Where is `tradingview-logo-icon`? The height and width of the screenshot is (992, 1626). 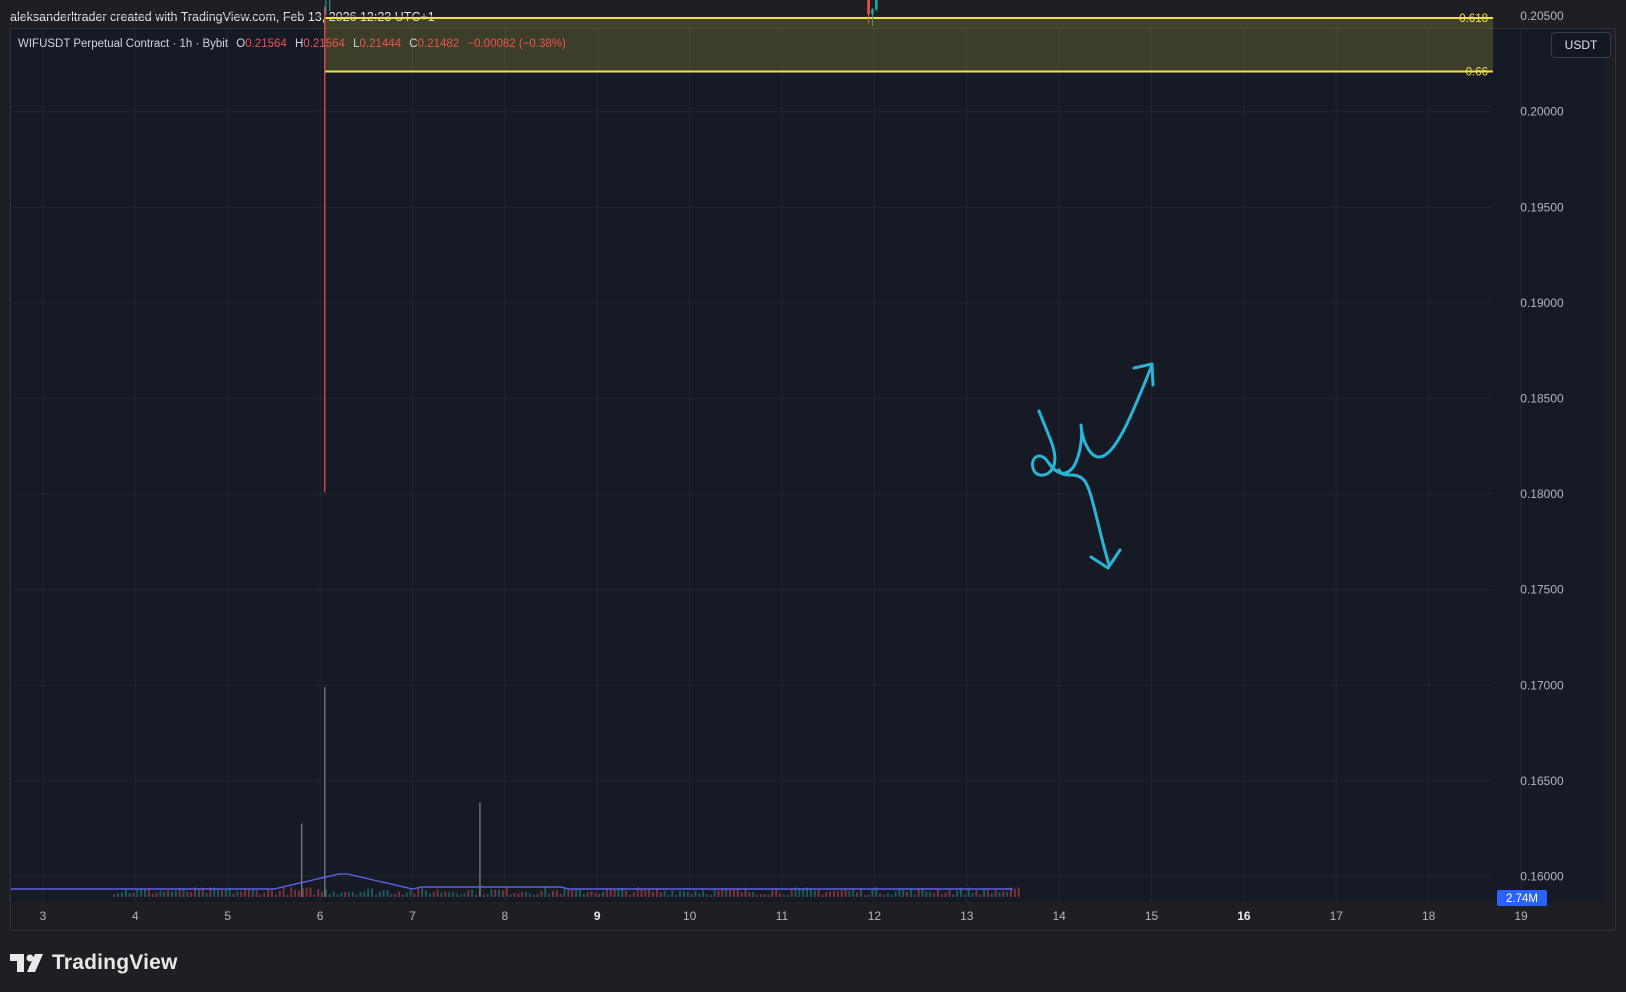 tradingview-logo-icon is located at coordinates (26, 963).